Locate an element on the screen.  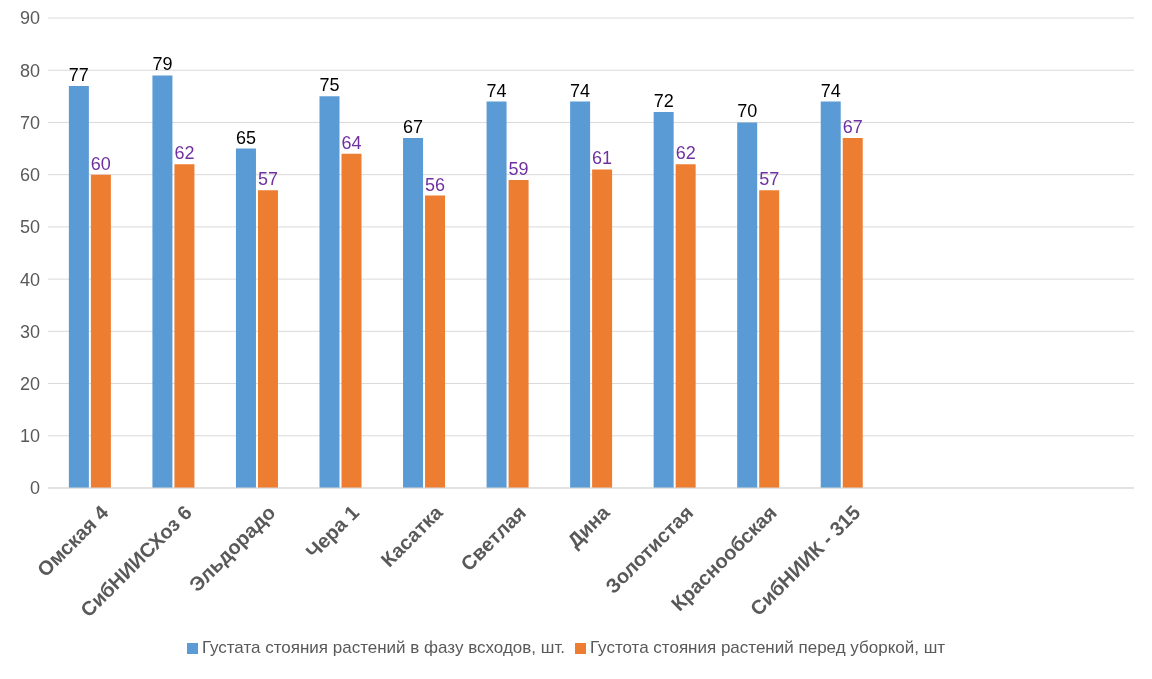
data-label: 70 is located at coordinates (747, 111).